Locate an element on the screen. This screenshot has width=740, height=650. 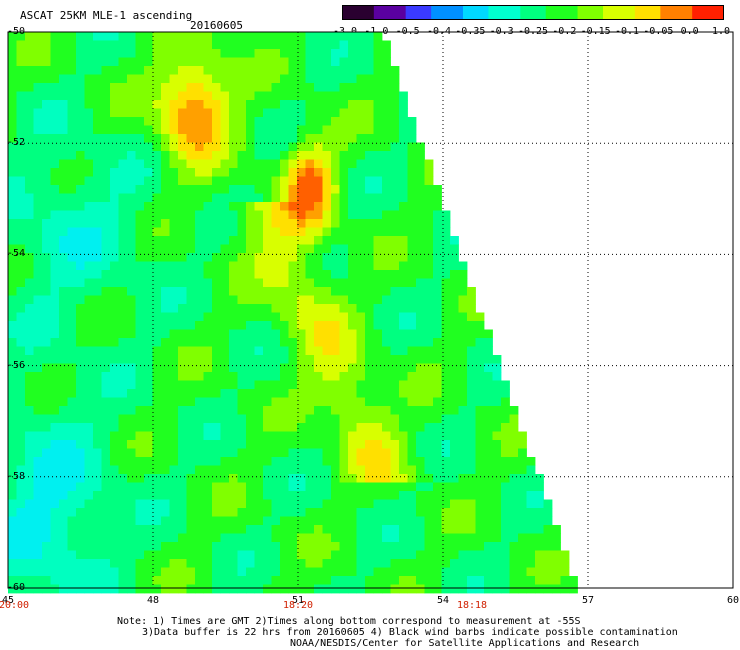
pass-time-label: 18:20 is located at coordinates (298, 605).